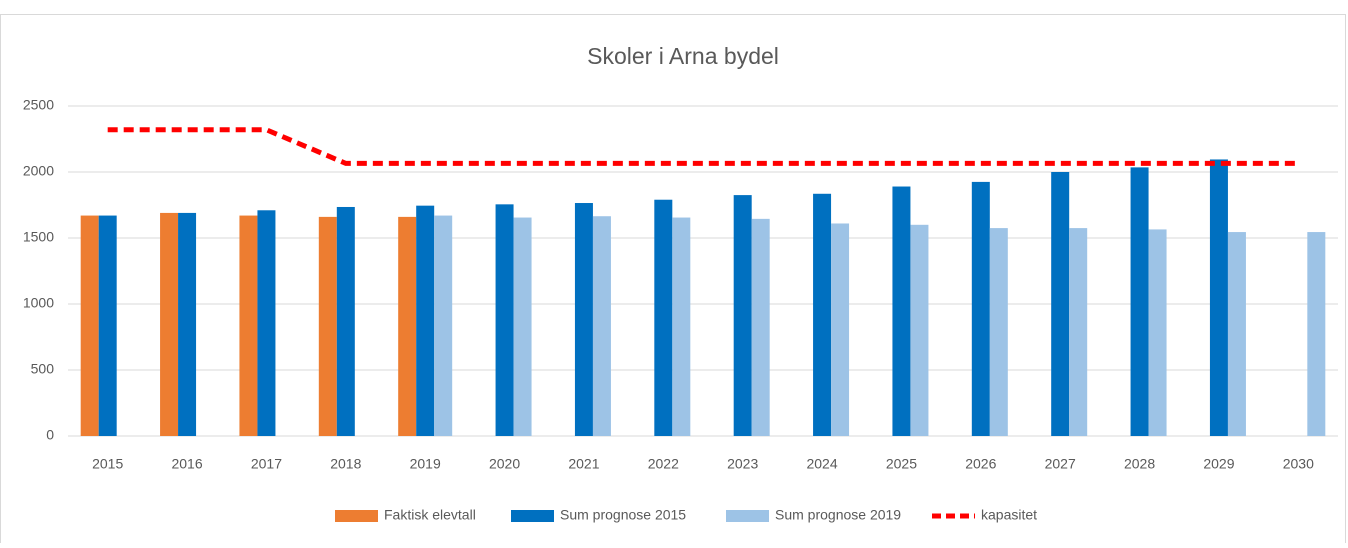  I want to click on x-tick-label: 2030, so click(1298, 464).